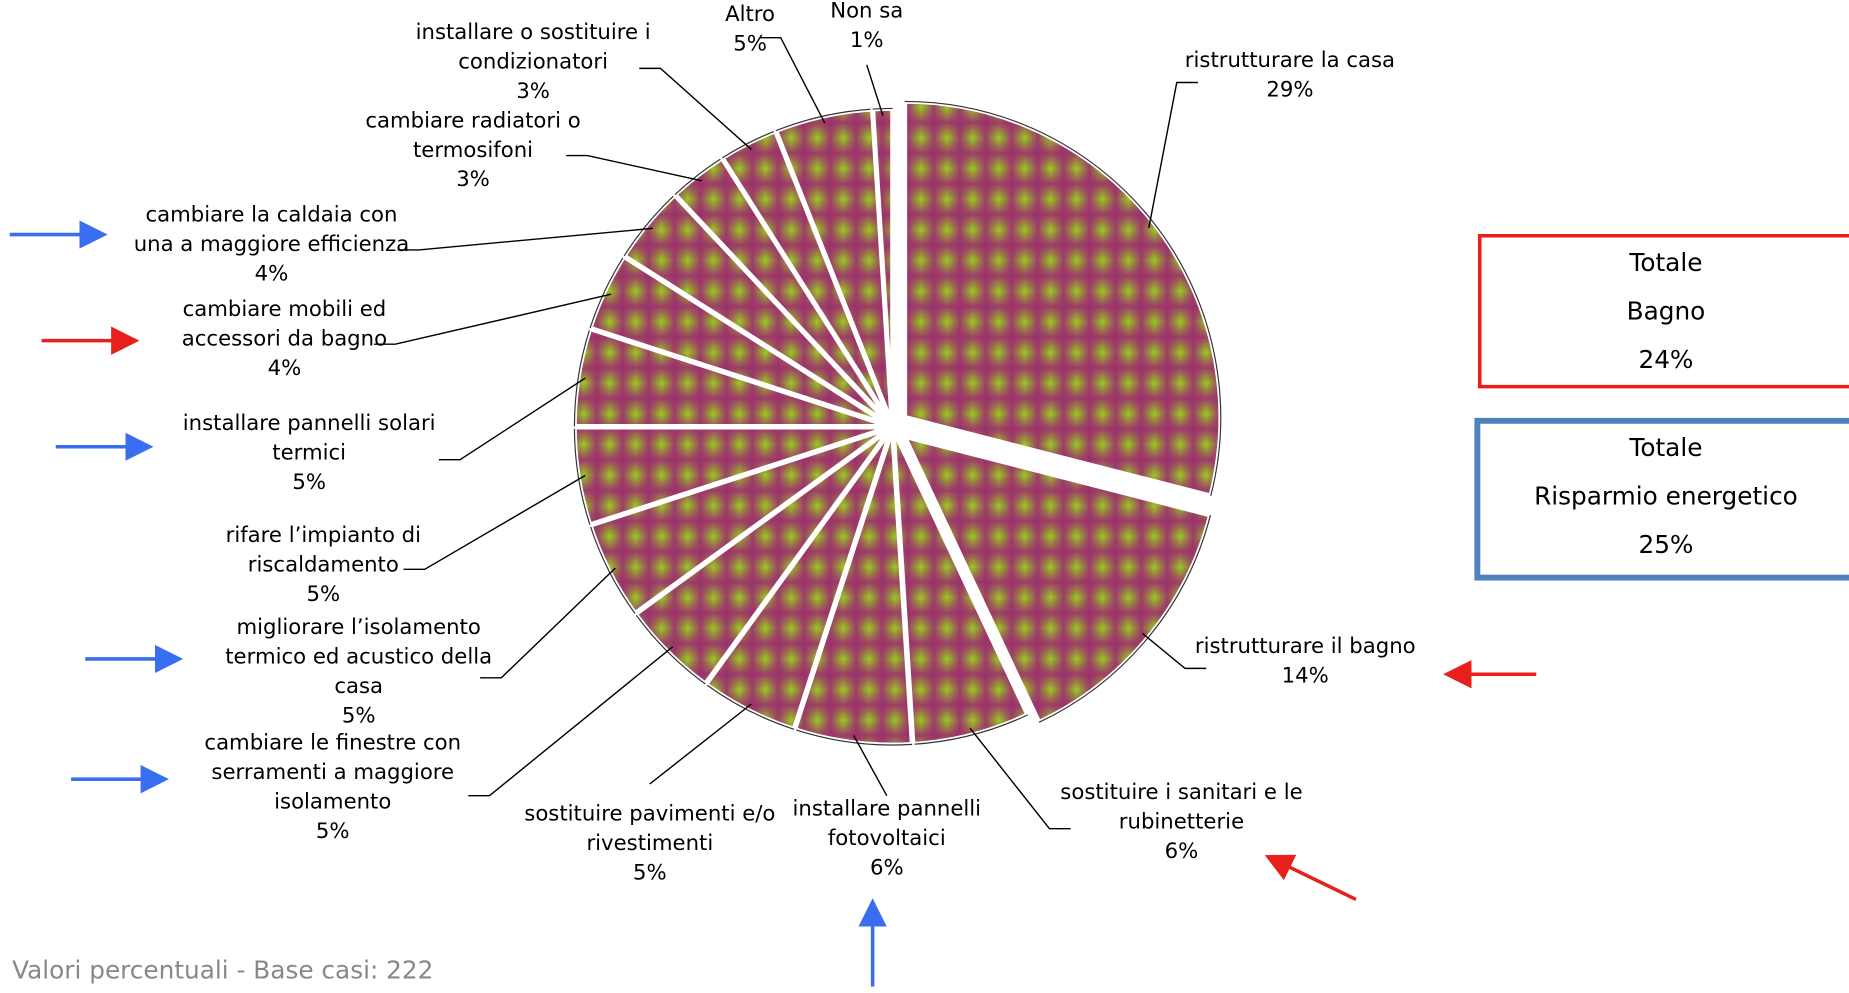  Describe the element at coordinates (1666, 310) in the screenshot. I see `total-box-text: Bagno` at that location.